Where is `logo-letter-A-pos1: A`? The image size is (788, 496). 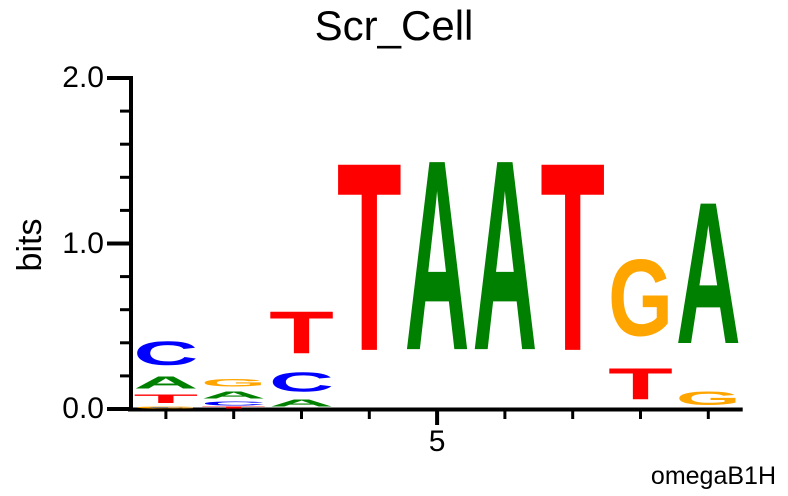
logo-letter-A-pos1: A is located at coordinates (166, 382).